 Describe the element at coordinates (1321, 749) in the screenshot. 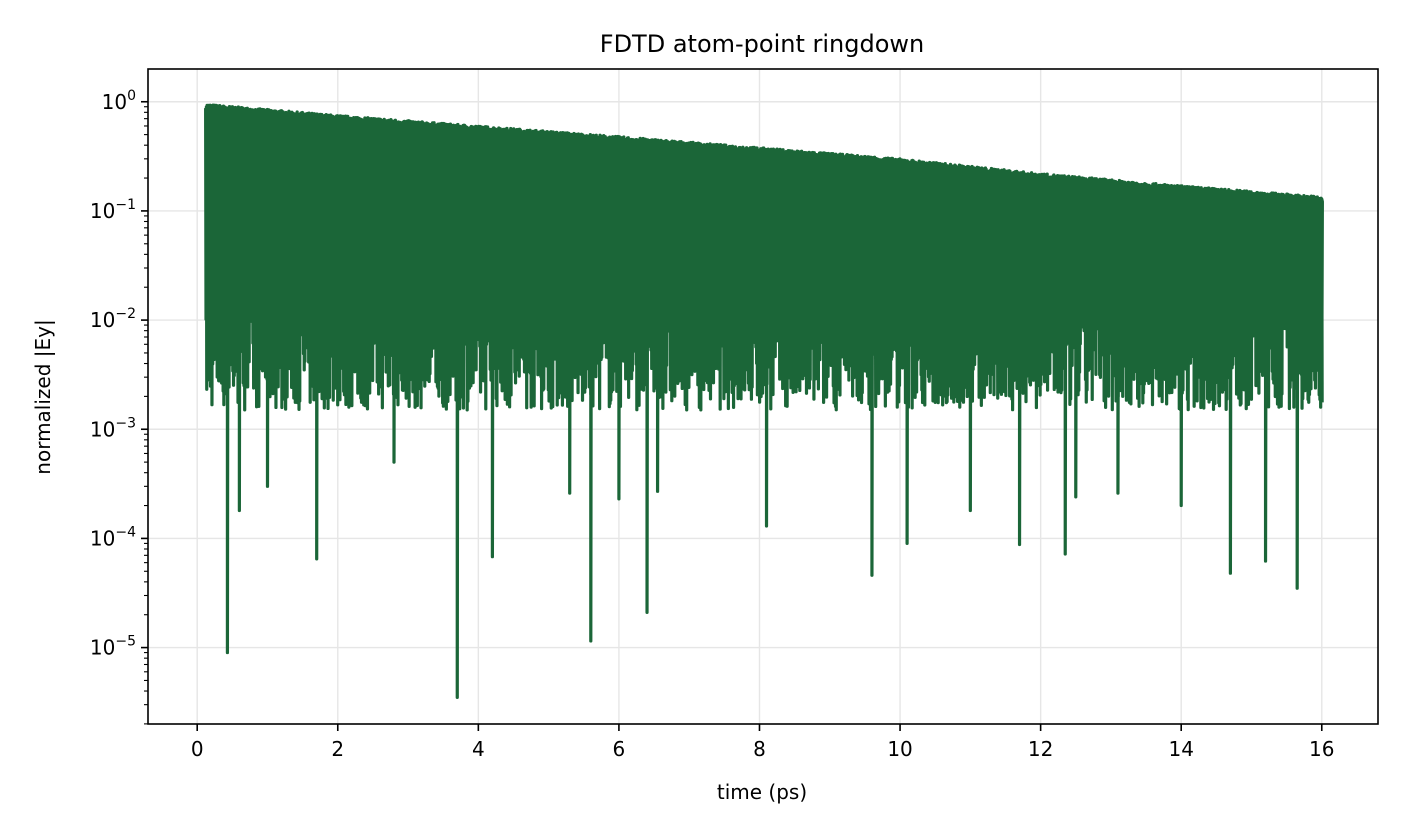

I see `x-tick-label: 16` at that location.